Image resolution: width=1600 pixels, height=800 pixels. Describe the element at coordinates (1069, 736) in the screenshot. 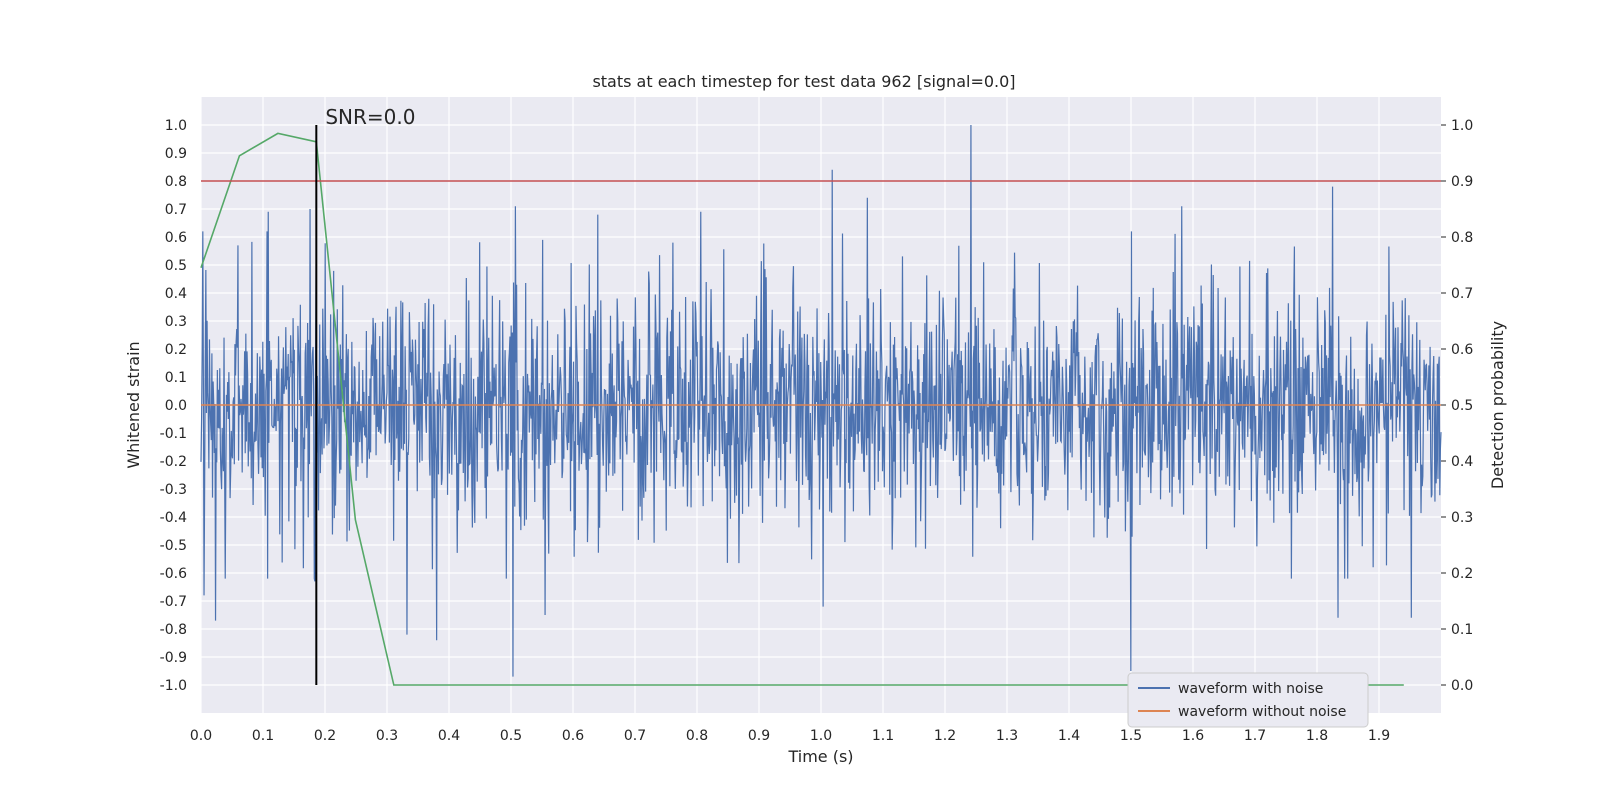

I see `x-tick-label: 1.4` at that location.